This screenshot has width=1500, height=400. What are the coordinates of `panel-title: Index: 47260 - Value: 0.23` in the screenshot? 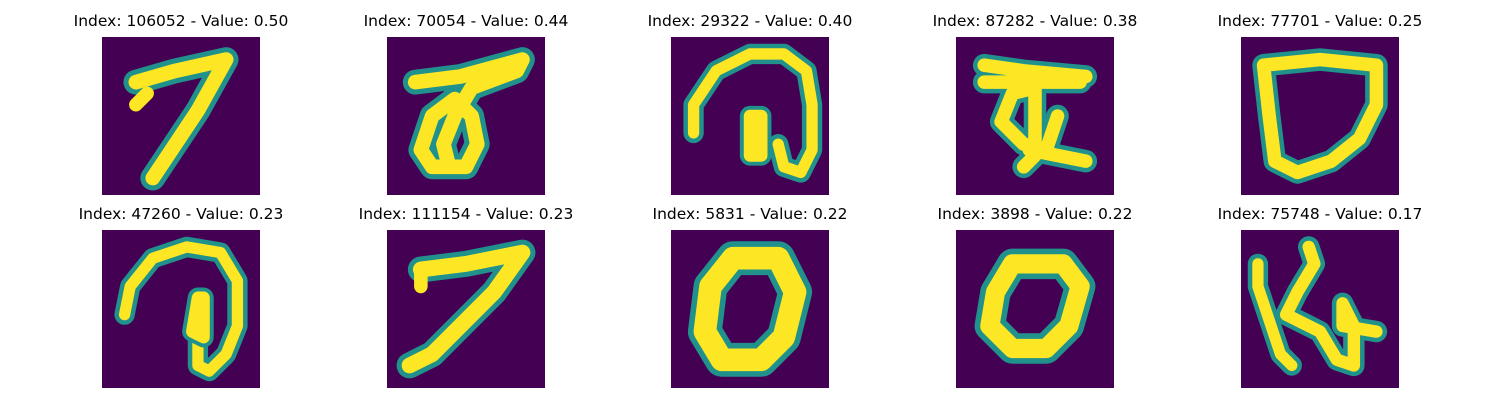 It's located at (181, 214).